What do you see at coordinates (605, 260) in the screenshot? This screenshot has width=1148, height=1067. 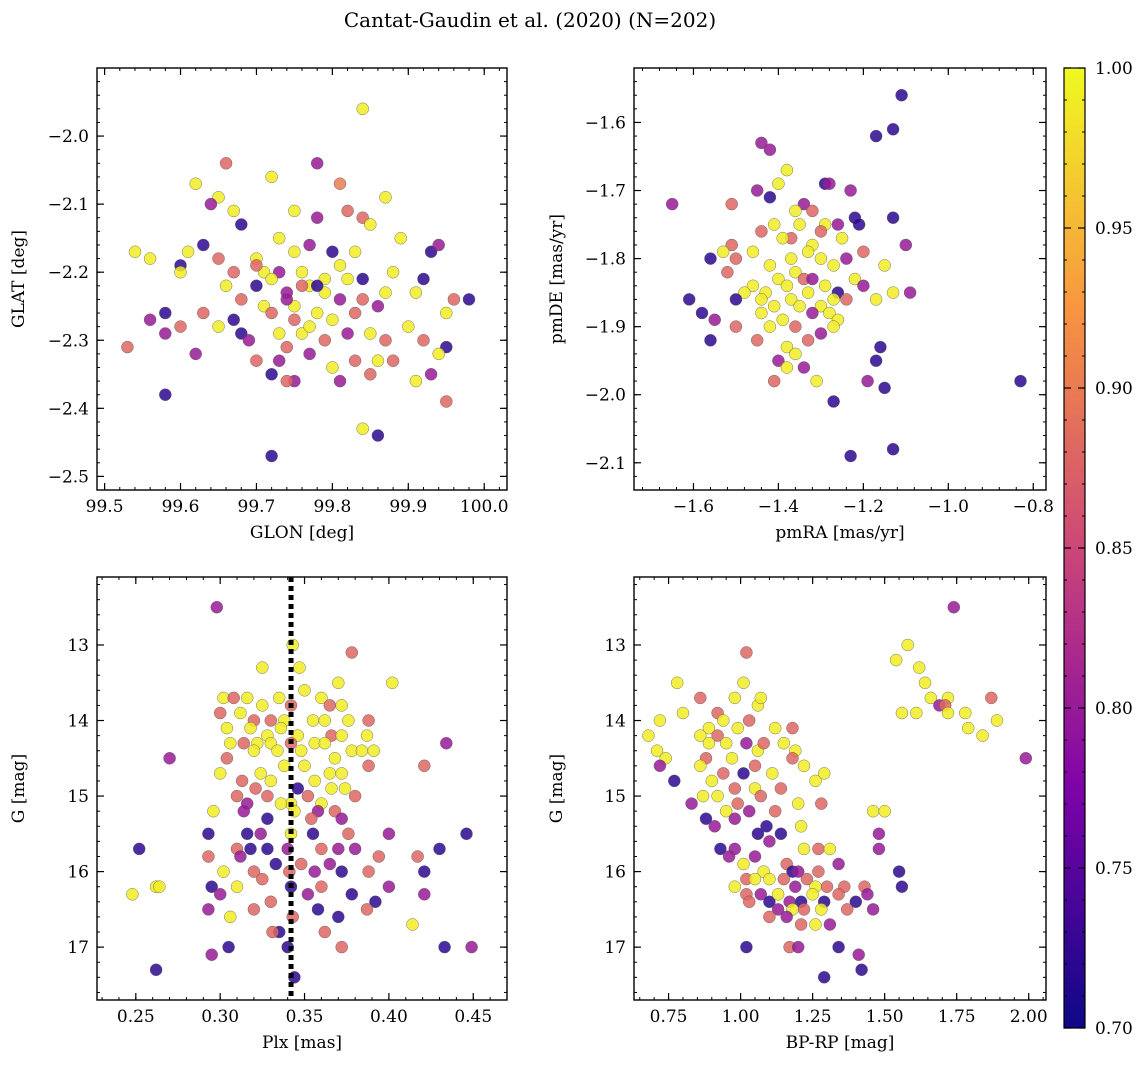 I see `y-tick-label: −1.8` at bounding box center [605, 260].